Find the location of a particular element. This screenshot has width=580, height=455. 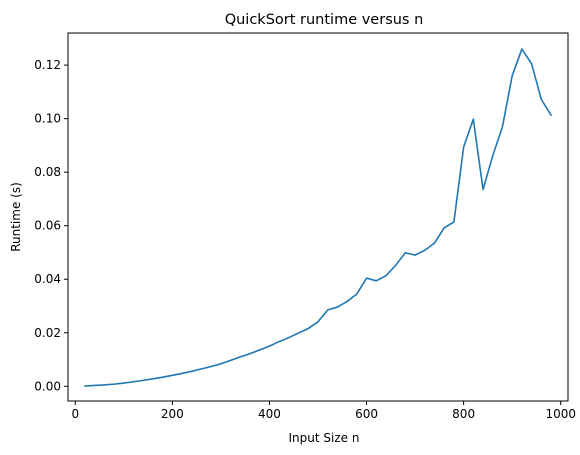

x-tick-label: 0 is located at coordinates (75, 414).